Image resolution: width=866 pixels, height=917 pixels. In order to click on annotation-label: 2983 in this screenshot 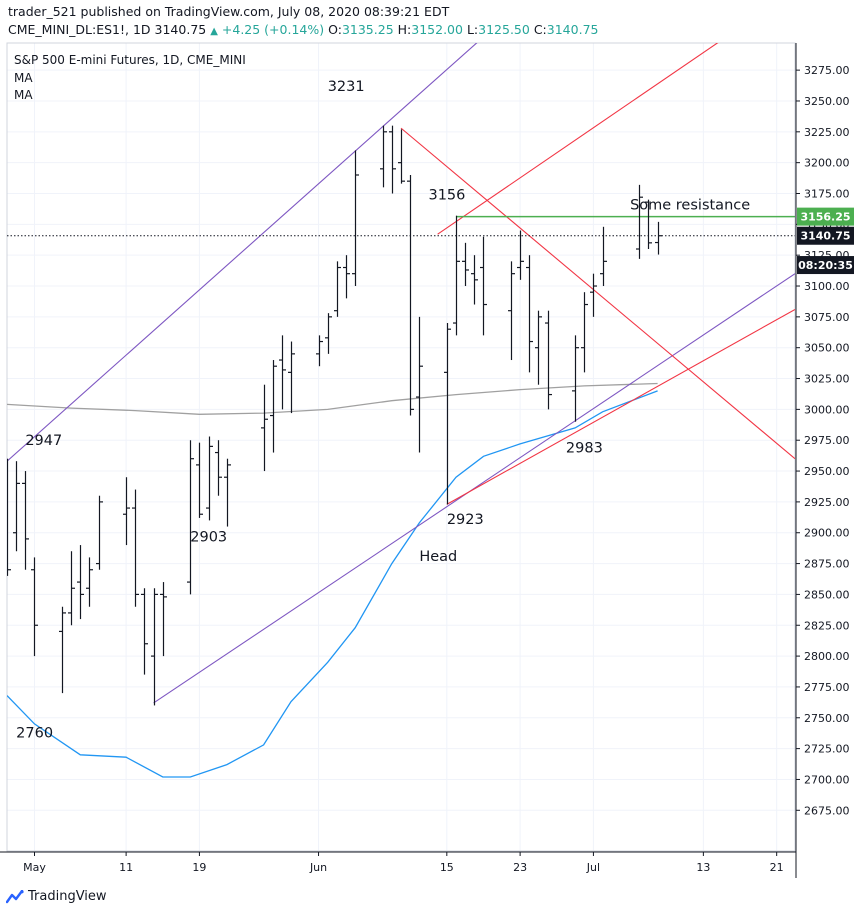, I will do `click(584, 449)`.